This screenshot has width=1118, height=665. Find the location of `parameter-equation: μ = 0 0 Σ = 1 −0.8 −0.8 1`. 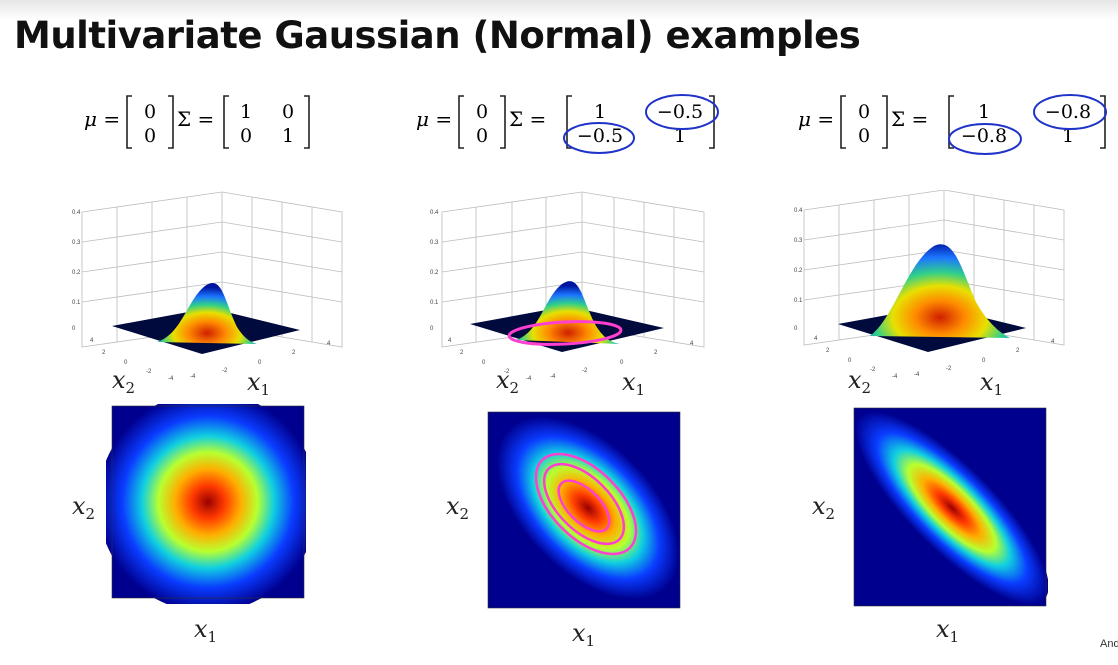

parameter-equation: μ = 0 0 Σ = 1 −0.8 −0.8 1 is located at coordinates (952, 124).